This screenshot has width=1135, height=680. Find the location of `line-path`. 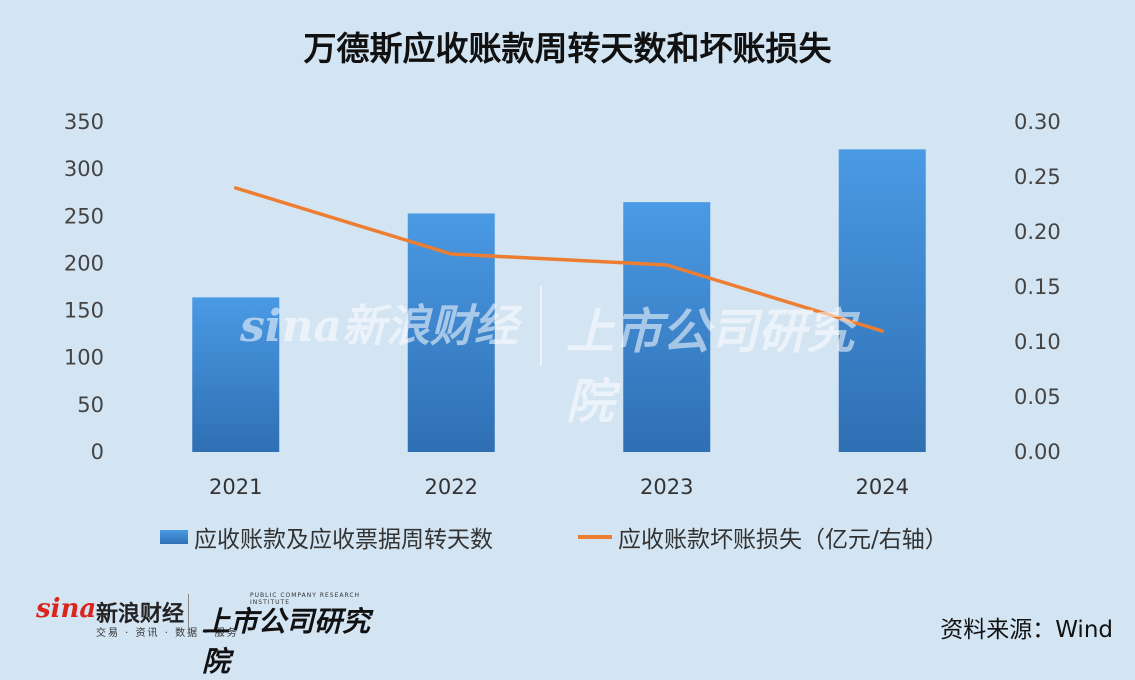

line-path is located at coordinates (559, 259).